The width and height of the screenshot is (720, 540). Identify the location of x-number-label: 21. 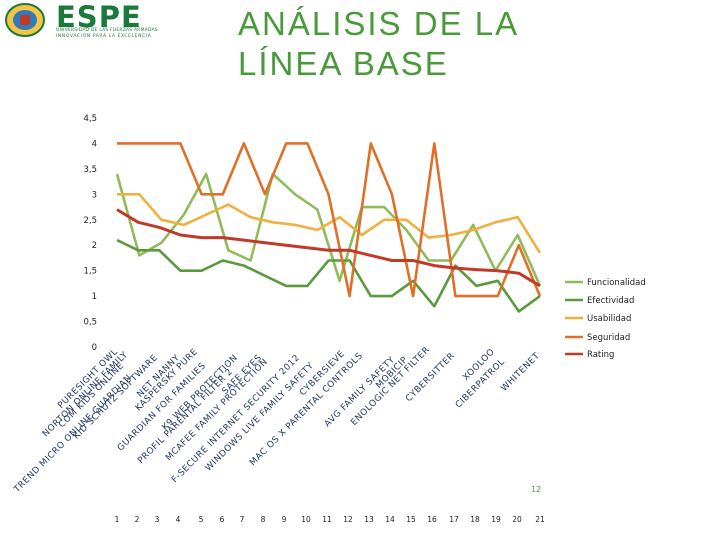
(540, 519).